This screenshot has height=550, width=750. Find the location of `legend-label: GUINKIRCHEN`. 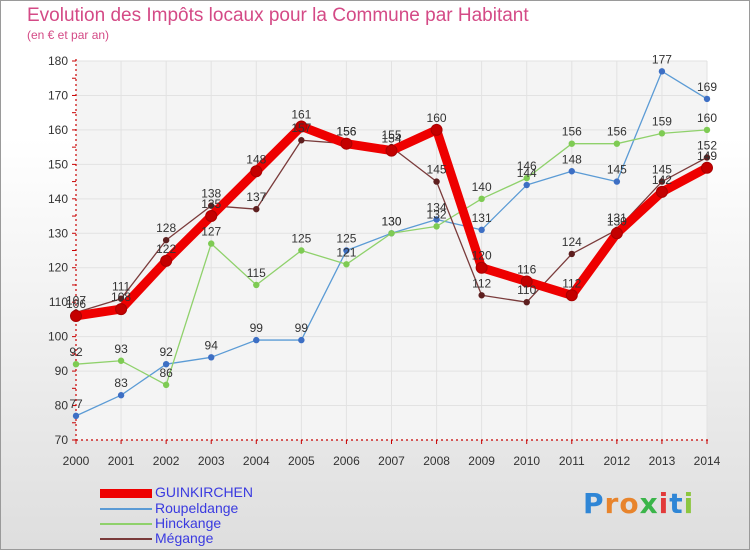

legend-label: GUINKIRCHEN is located at coordinates (204, 492).